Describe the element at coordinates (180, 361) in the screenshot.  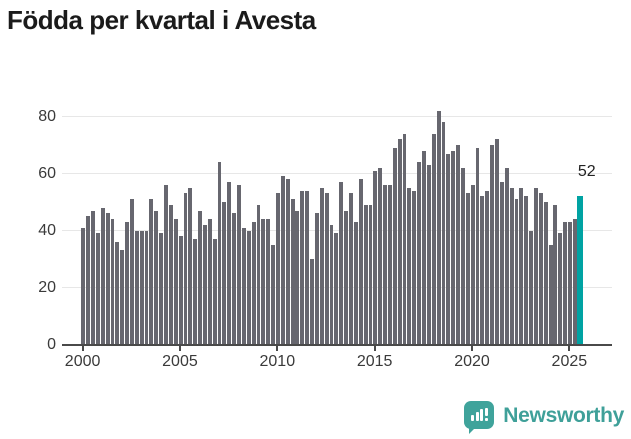
I see `x-axis-label-2005: 2005` at that location.